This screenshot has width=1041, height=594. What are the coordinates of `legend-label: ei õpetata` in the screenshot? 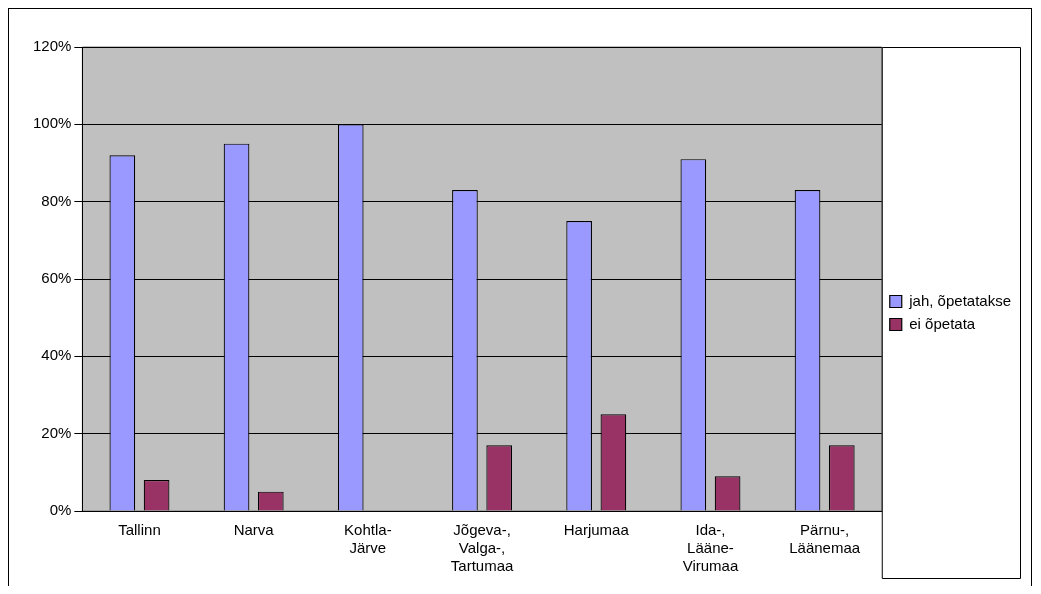 It's located at (942, 323).